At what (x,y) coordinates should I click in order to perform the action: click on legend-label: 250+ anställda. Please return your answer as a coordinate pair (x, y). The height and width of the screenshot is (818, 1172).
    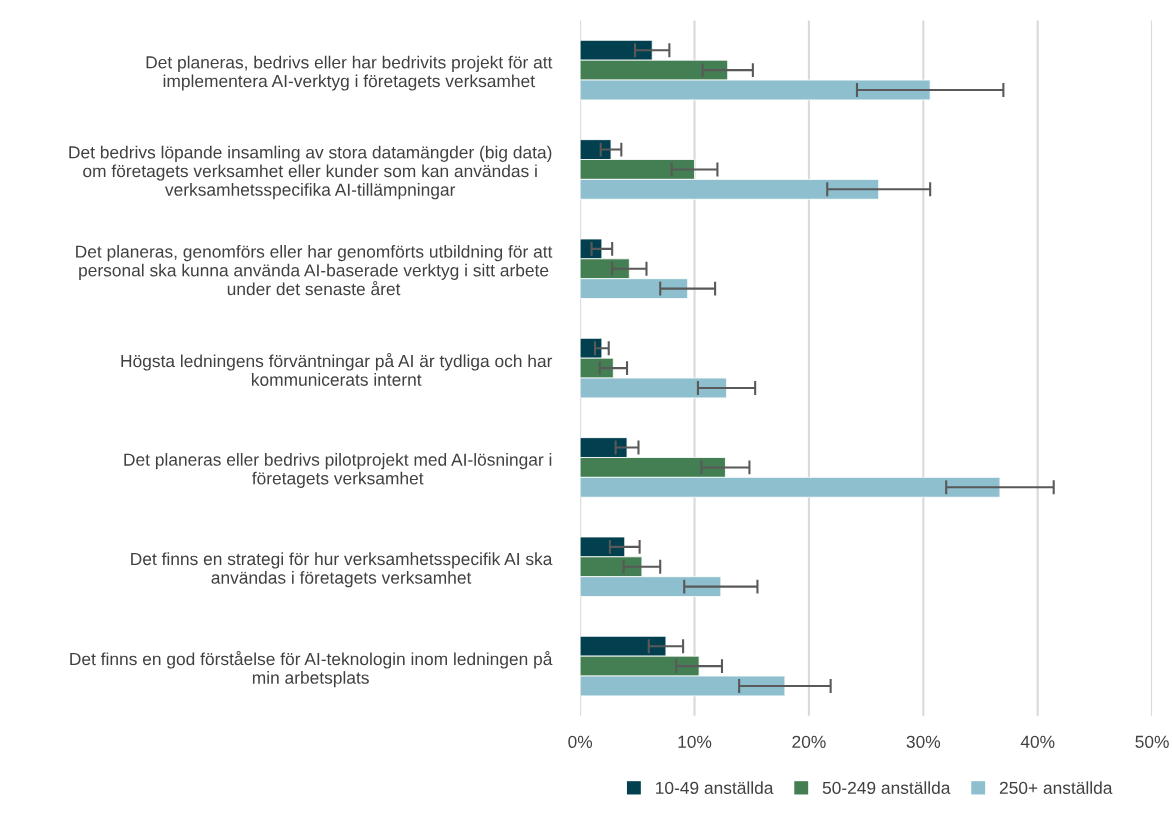
    Looking at the image, I should click on (1056, 788).